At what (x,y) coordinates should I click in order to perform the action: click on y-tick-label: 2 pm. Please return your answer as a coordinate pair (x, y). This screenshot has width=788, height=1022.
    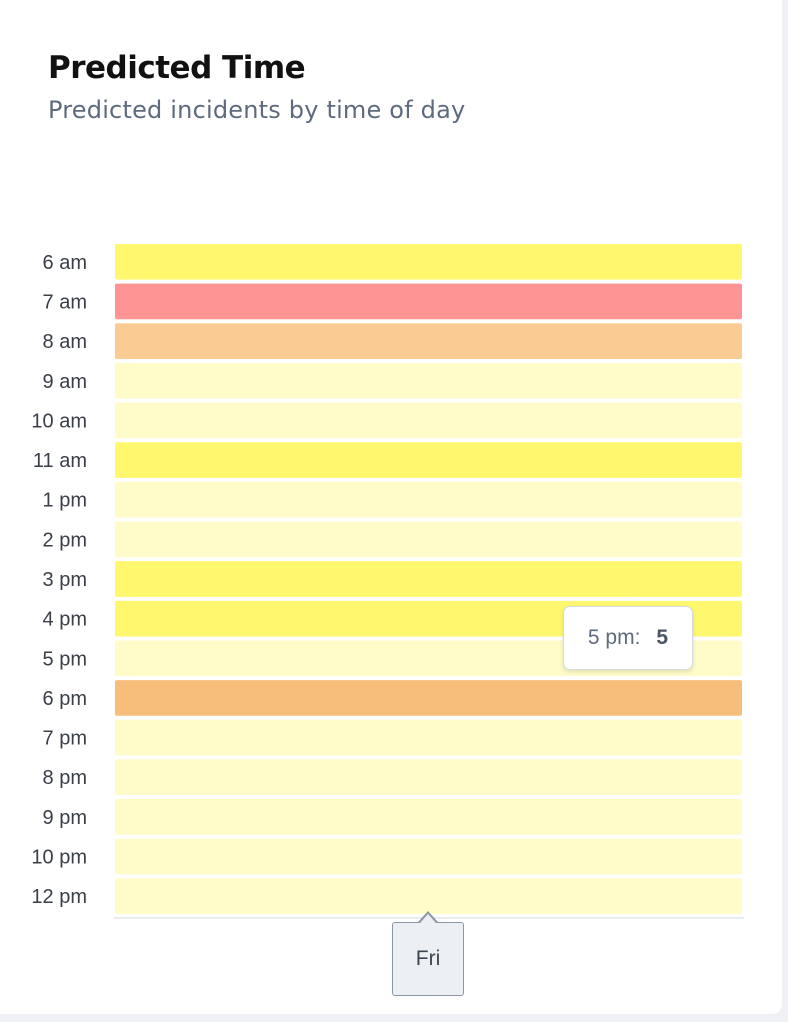
    Looking at the image, I should click on (65, 540).